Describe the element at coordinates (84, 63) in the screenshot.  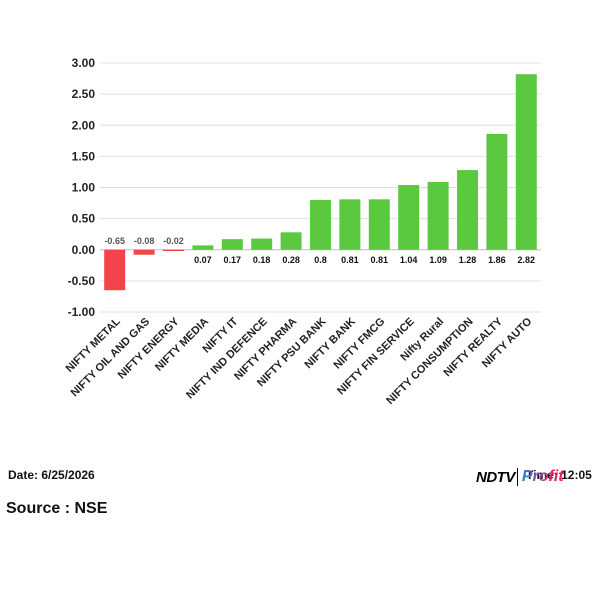
I see `y-tick-label: 3.00` at that location.